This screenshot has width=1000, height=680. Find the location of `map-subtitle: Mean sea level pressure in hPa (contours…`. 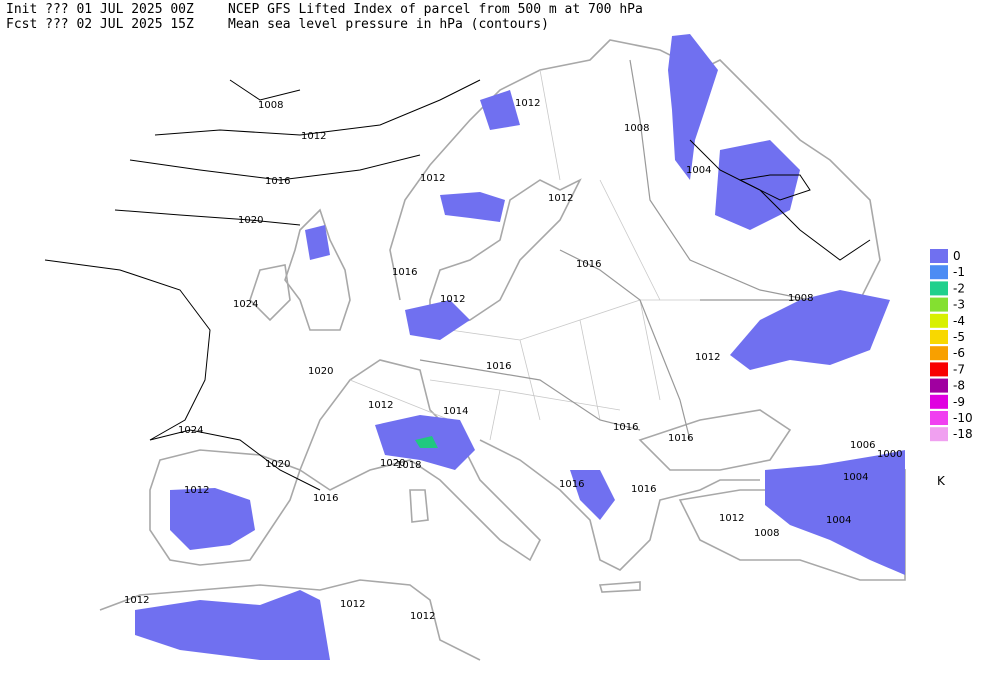

map-subtitle: Mean sea level pressure in hPa (contours… is located at coordinates (388, 24).